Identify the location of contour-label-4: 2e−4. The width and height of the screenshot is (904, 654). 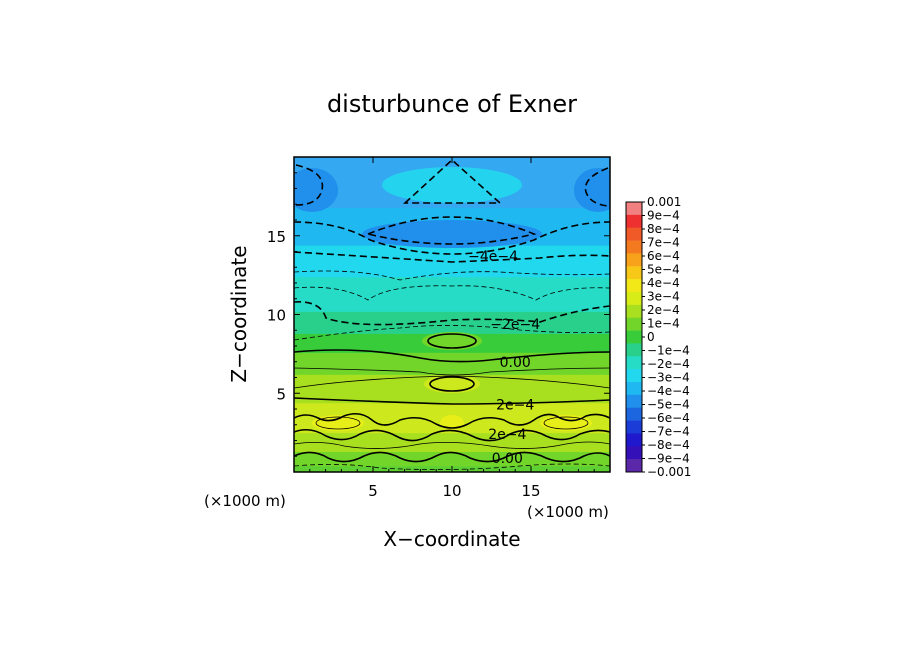
(507, 435).